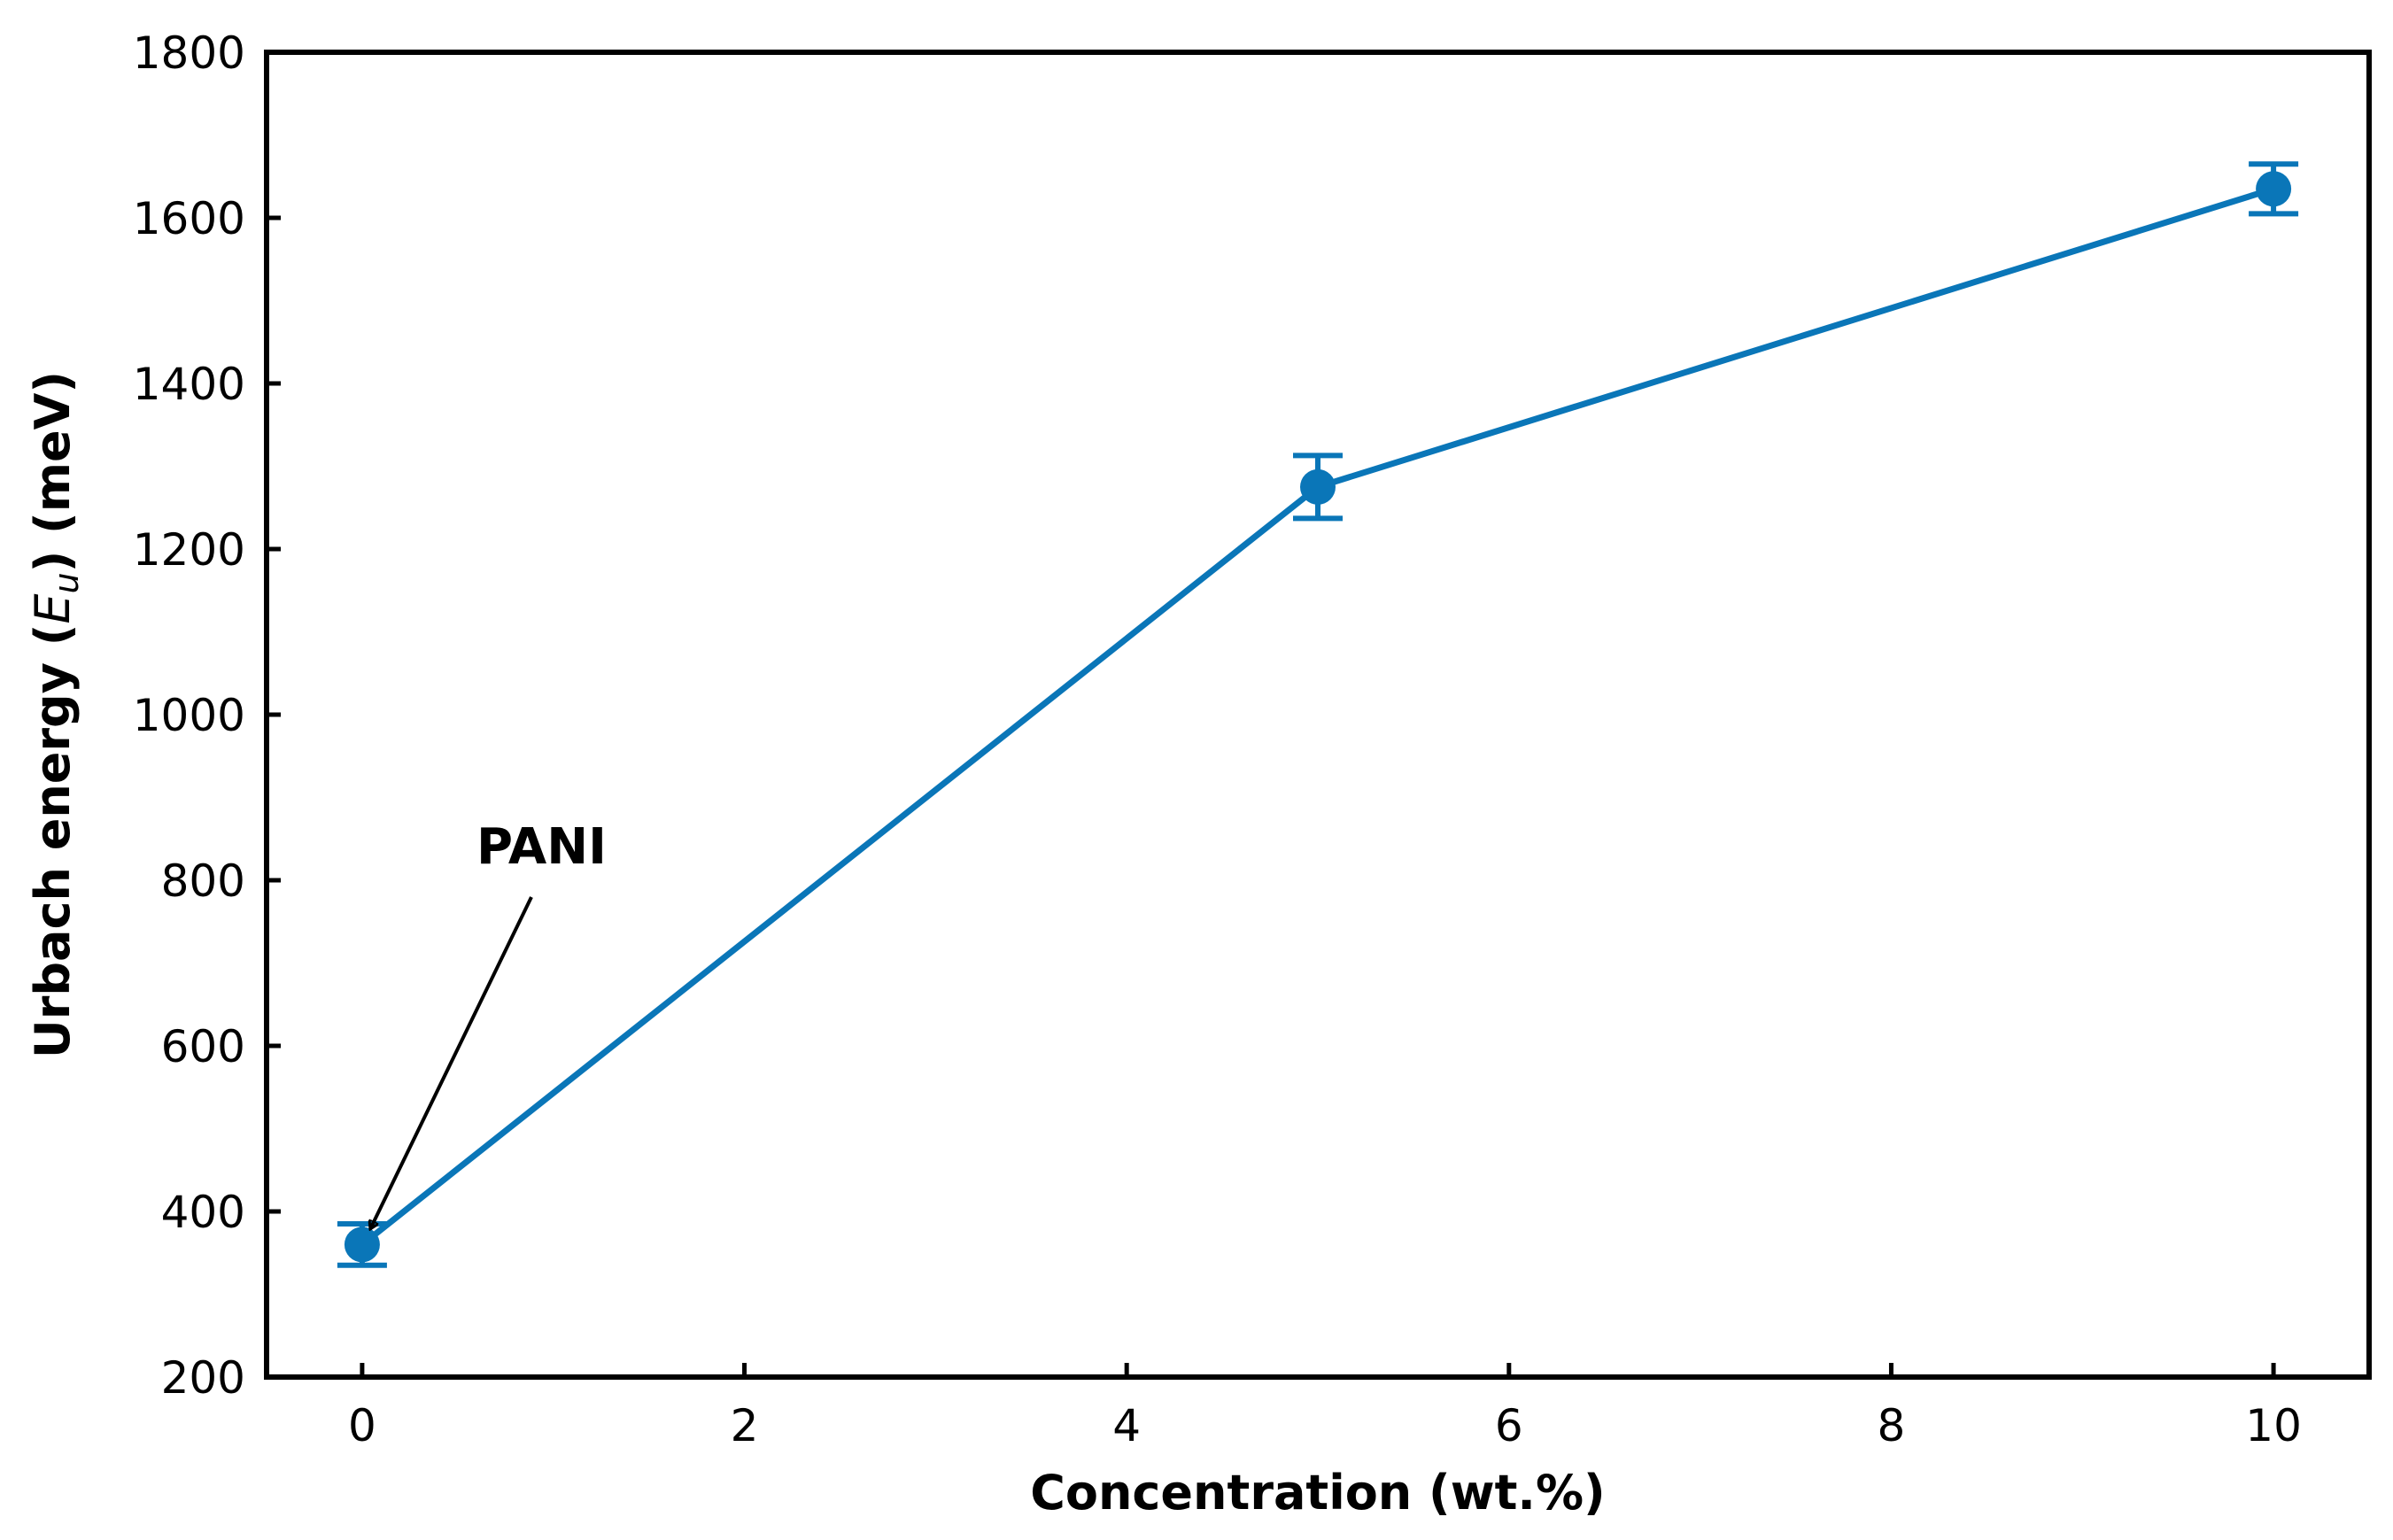  I want to click on y-tick-label: 1600, so click(189, 218).